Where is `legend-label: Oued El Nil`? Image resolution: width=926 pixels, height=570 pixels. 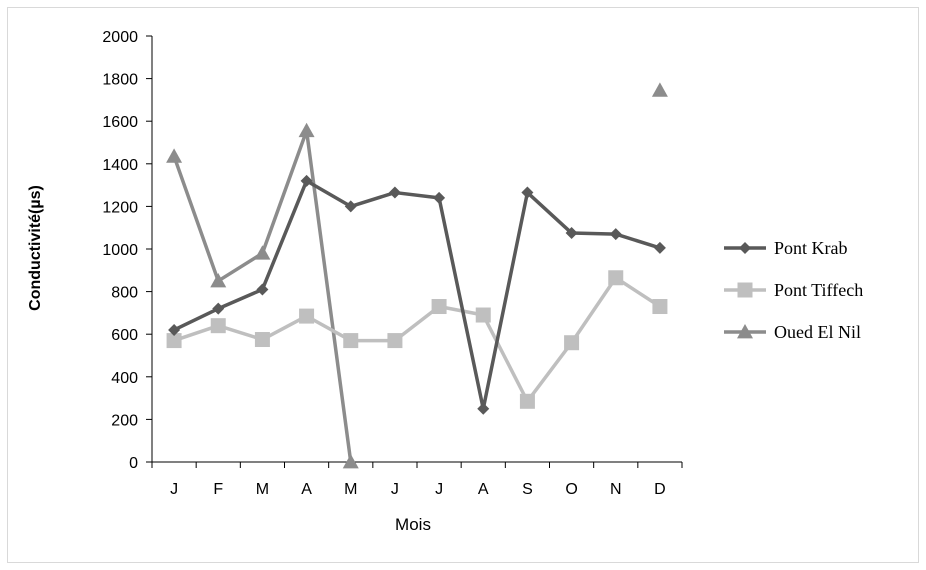
legend-label: Oued El Nil is located at coordinates (817, 332).